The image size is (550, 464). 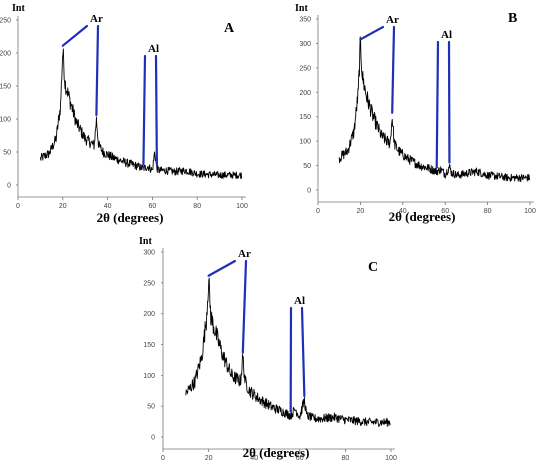 What do you see at coordinates (373, 267) in the screenshot?
I see `panel-letter: C` at bounding box center [373, 267].